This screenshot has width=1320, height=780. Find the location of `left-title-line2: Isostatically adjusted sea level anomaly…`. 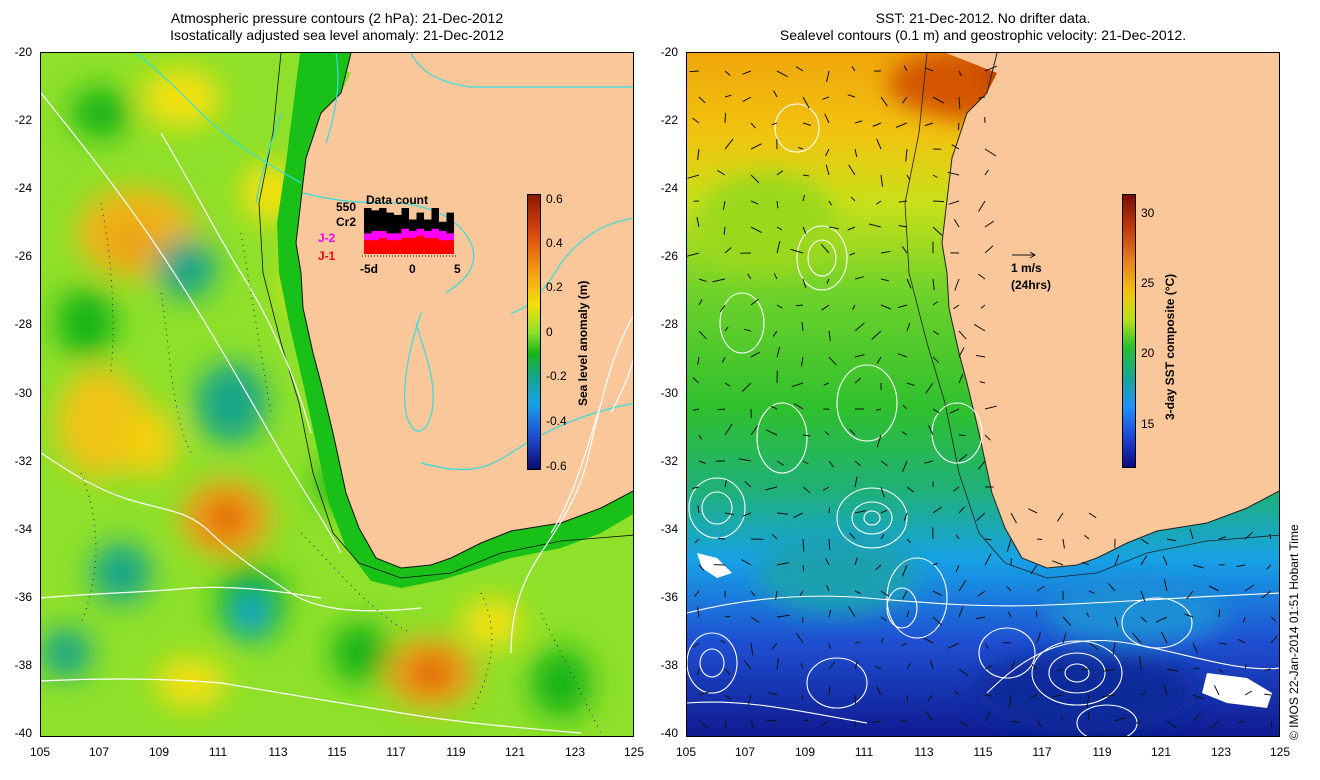

left-title-line2: Isostatically adjusted sea level anomaly… is located at coordinates (337, 35).